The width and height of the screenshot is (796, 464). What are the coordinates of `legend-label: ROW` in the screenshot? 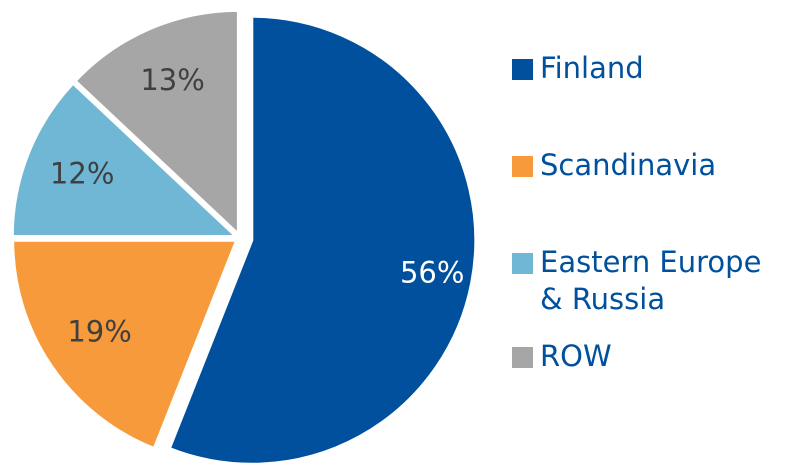 It's located at (576, 356).